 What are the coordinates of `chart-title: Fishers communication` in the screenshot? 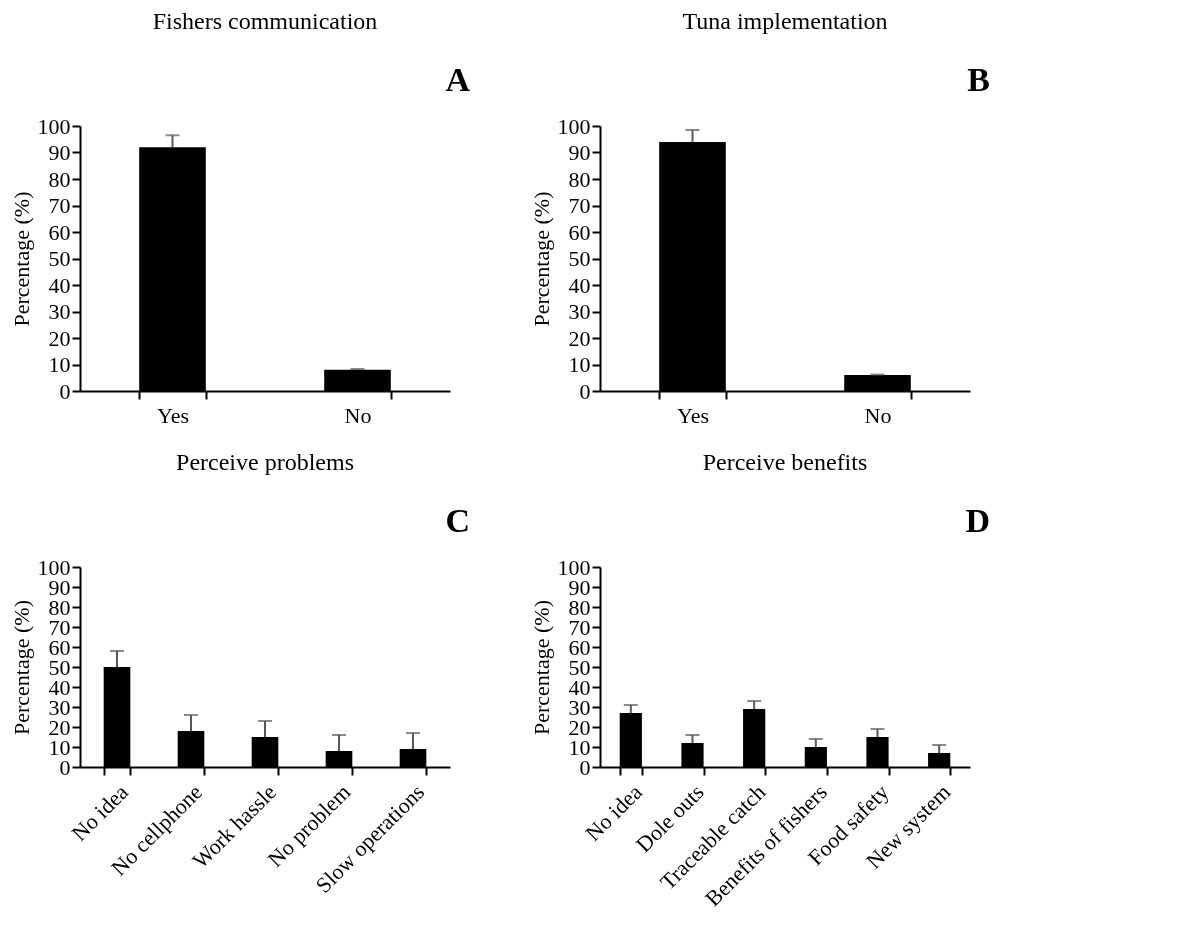 It's located at (265, 21).